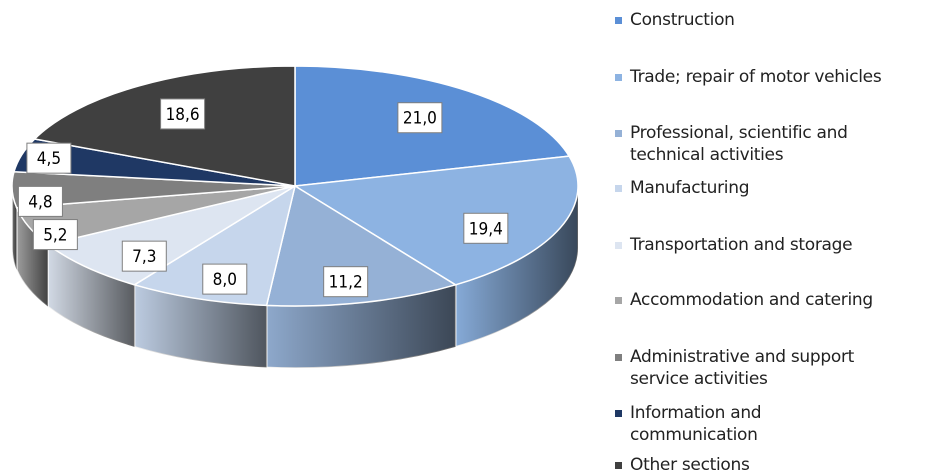  Describe the element at coordinates (783, 424) in the screenshot. I see `legend-item: Information and communication` at that location.